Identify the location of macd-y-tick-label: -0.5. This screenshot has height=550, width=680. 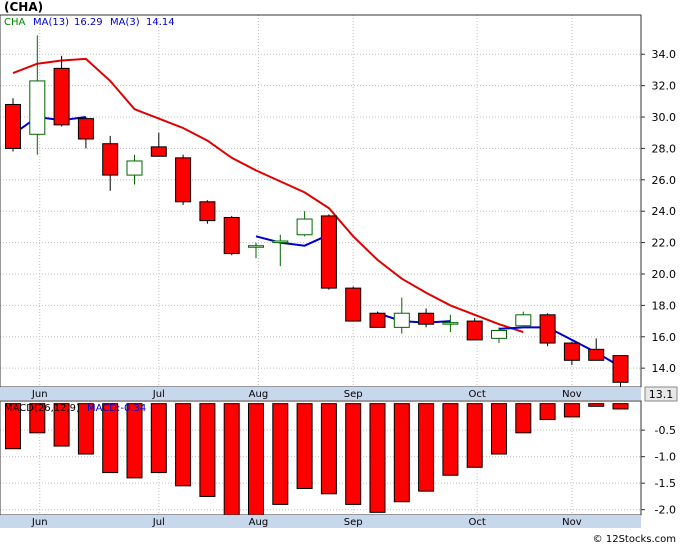
(665, 430).